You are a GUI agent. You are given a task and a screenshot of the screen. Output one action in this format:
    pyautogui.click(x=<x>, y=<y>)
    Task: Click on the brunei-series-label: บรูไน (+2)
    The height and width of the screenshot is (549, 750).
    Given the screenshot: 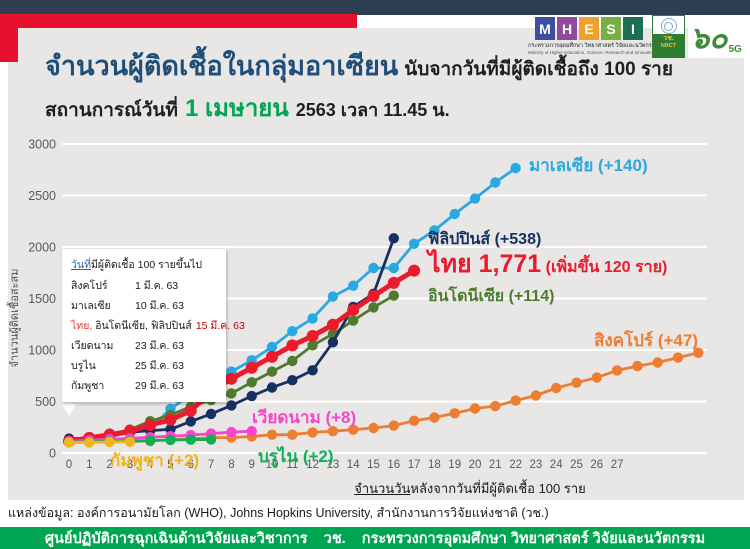 What is the action you would take?
    pyautogui.click(x=296, y=456)
    